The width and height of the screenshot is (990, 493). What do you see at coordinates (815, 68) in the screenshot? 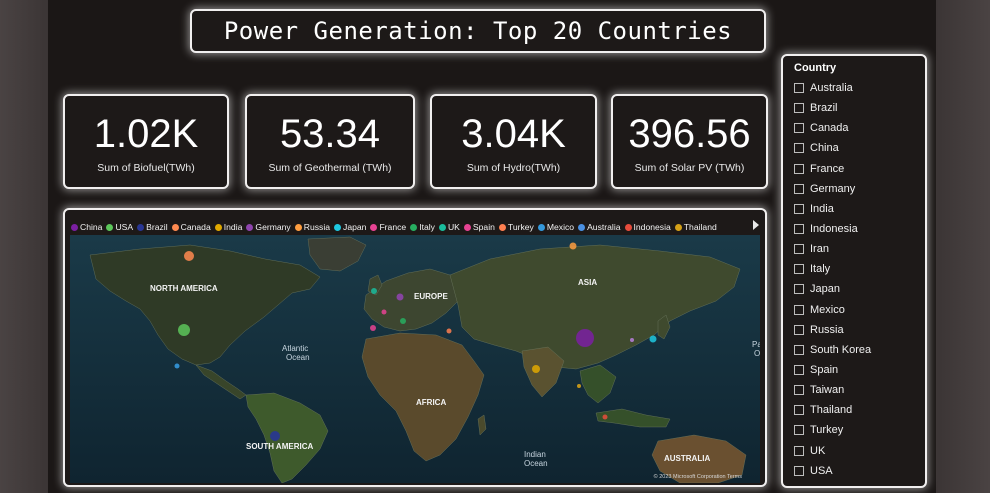
I see `slicer-header: Country` at bounding box center [815, 68].